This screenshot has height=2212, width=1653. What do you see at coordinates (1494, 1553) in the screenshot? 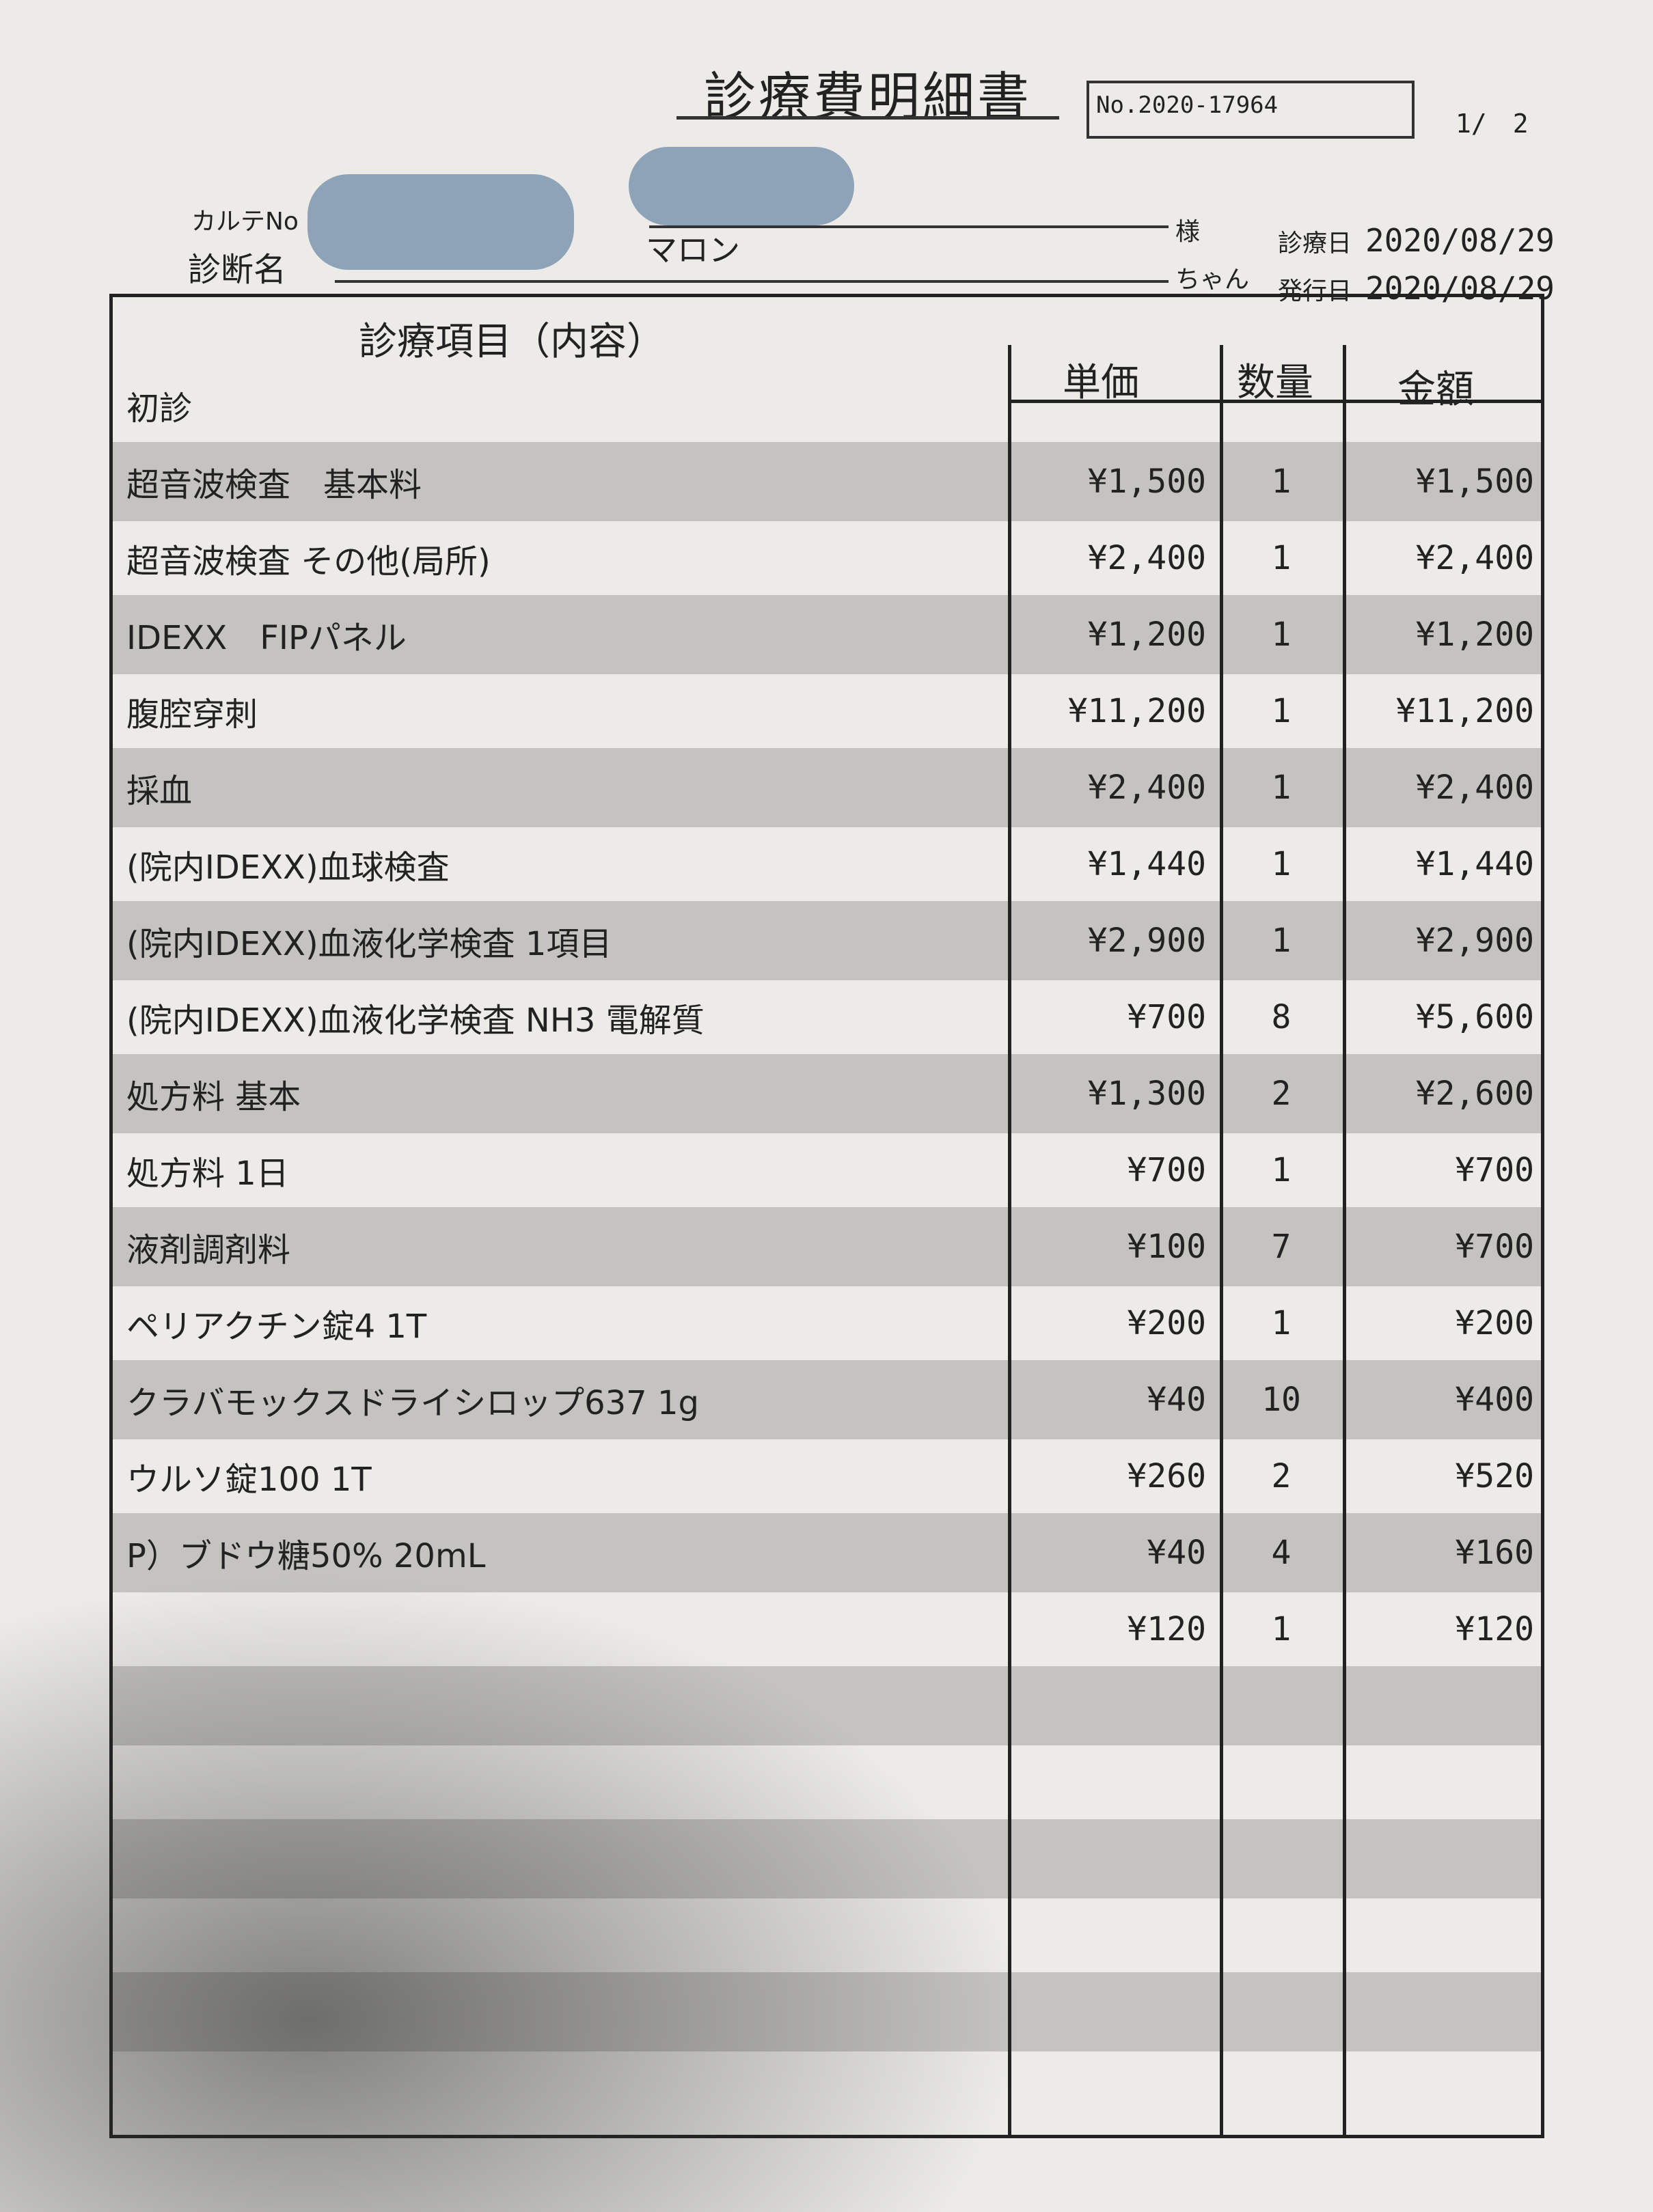
I see `amount: ¥160` at bounding box center [1494, 1553].